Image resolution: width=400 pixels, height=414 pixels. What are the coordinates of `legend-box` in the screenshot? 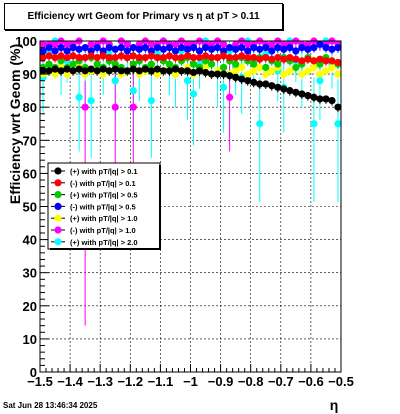 It's located at (104, 206).